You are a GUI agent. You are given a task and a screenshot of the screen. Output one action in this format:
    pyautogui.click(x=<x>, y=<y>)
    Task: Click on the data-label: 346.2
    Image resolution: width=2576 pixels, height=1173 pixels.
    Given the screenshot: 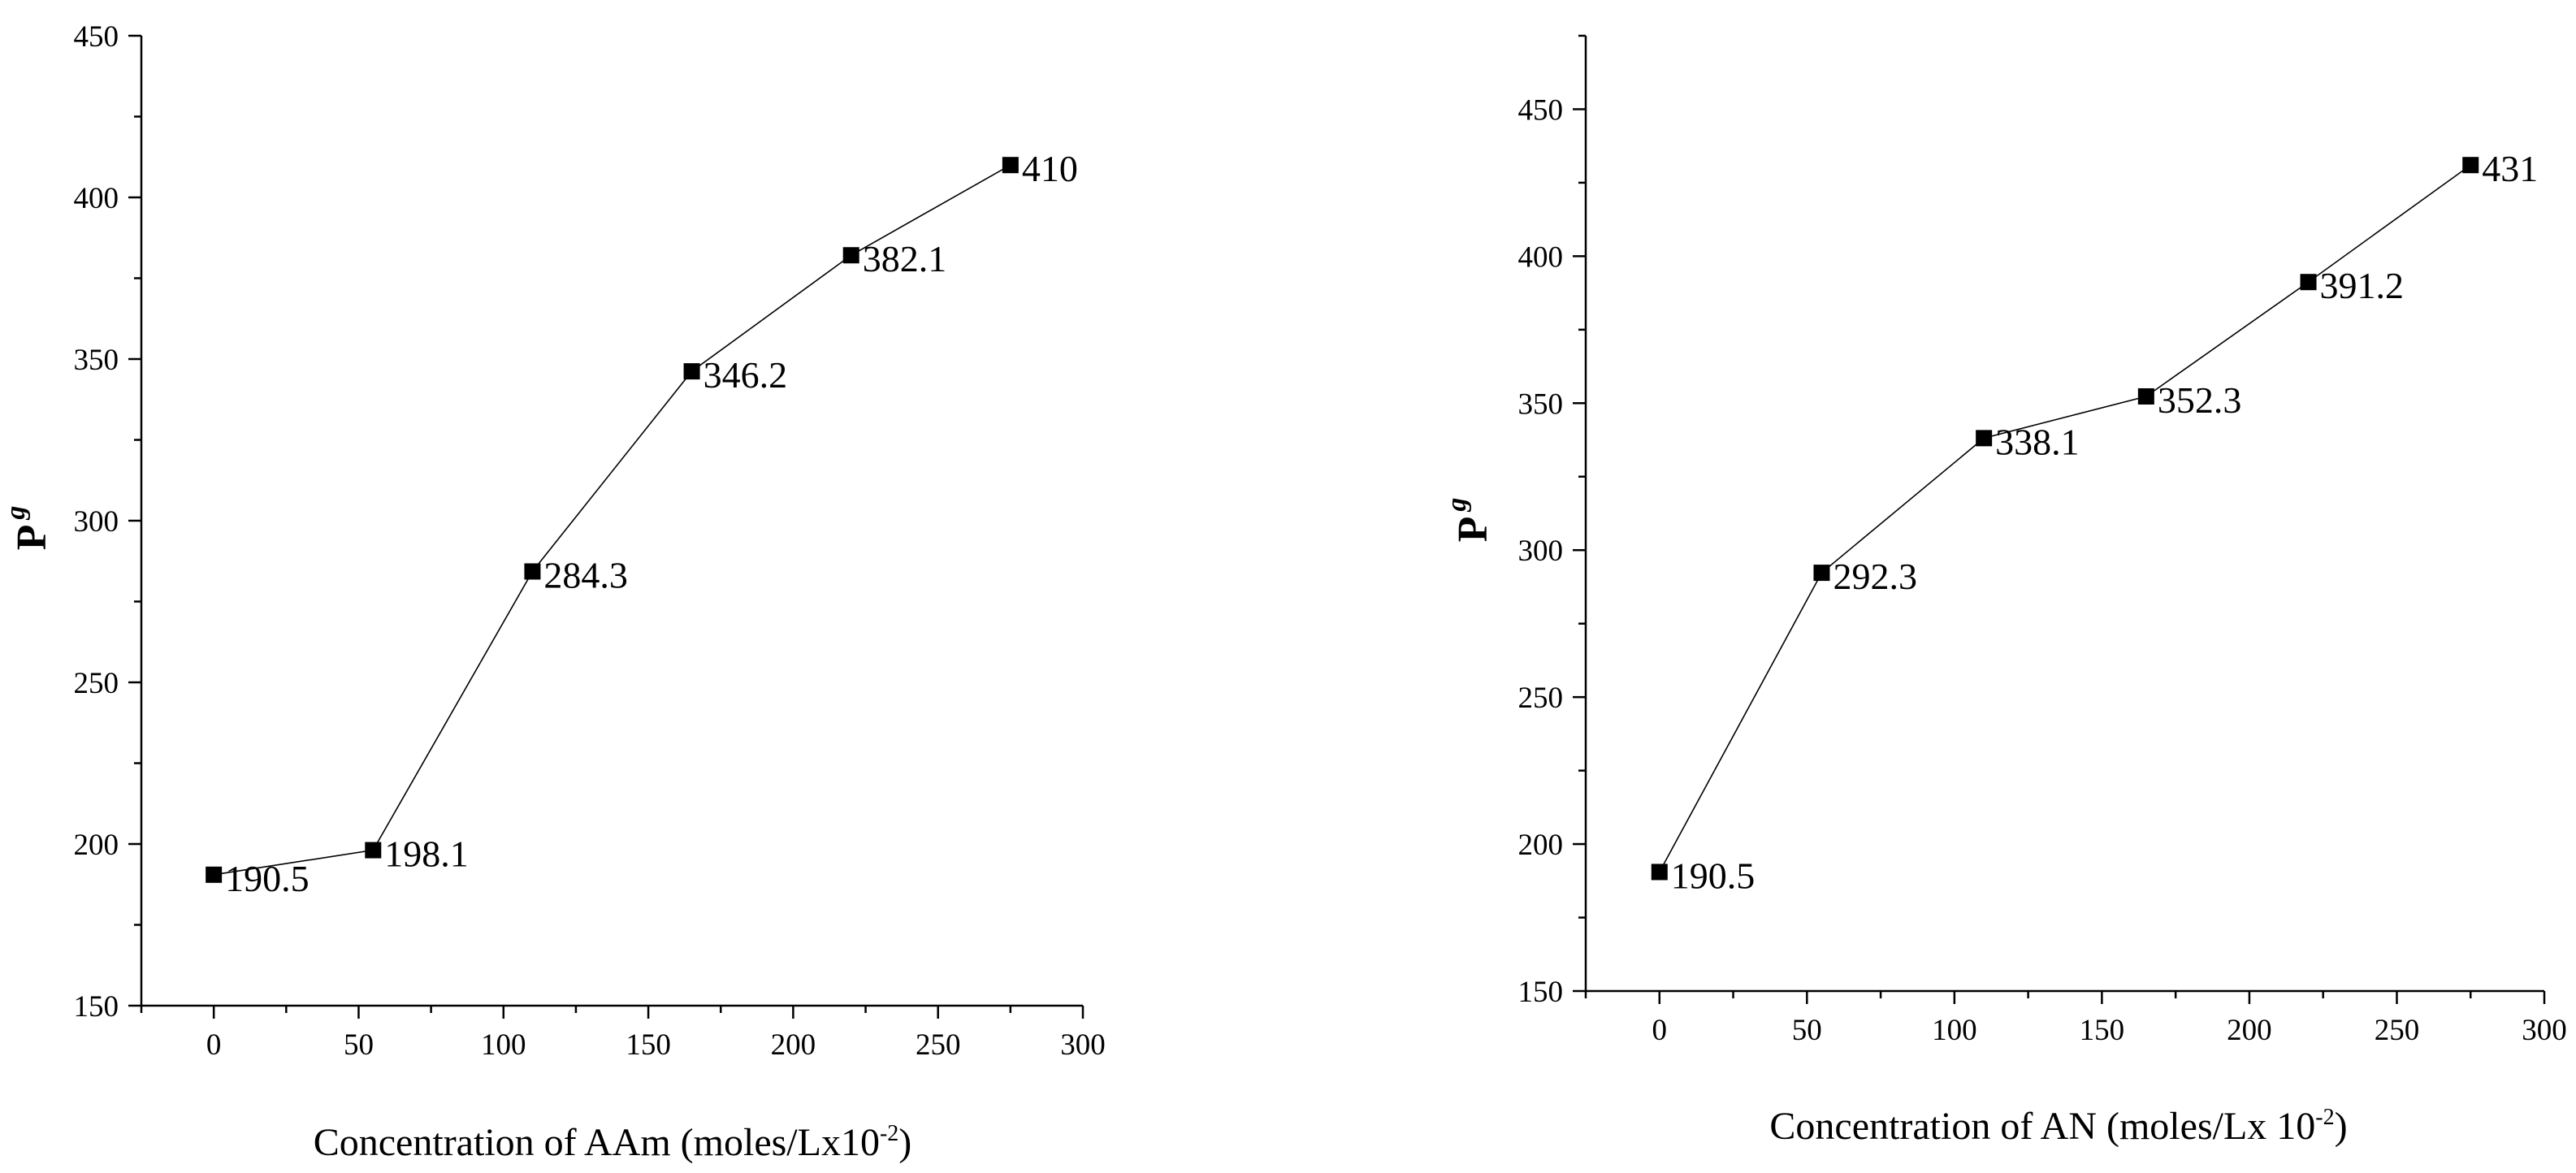 What is the action you would take?
    pyautogui.click(x=746, y=375)
    